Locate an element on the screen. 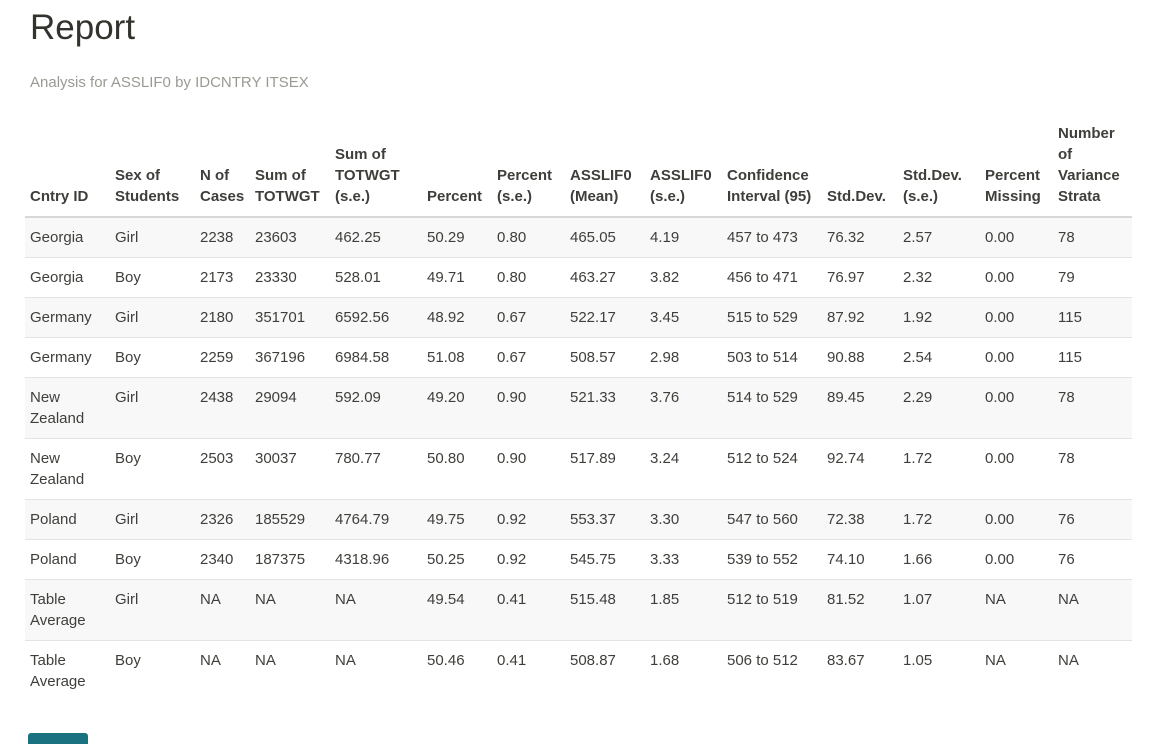 The image size is (1162, 744). table-cell: 2.54 is located at coordinates (939, 357).